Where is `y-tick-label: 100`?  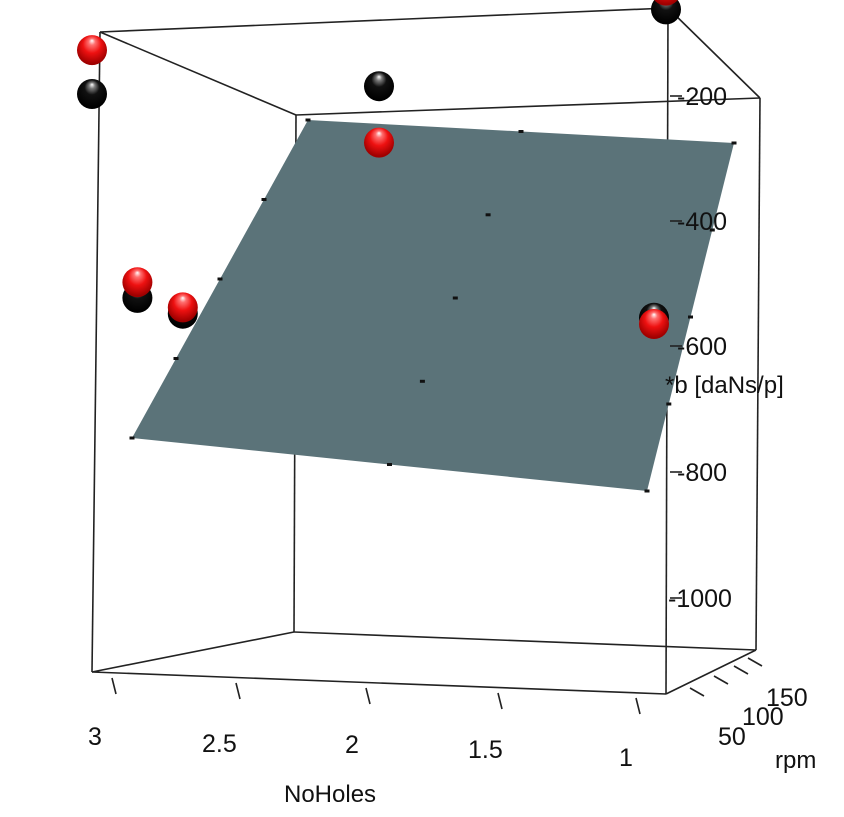 y-tick-label: 100 is located at coordinates (763, 717).